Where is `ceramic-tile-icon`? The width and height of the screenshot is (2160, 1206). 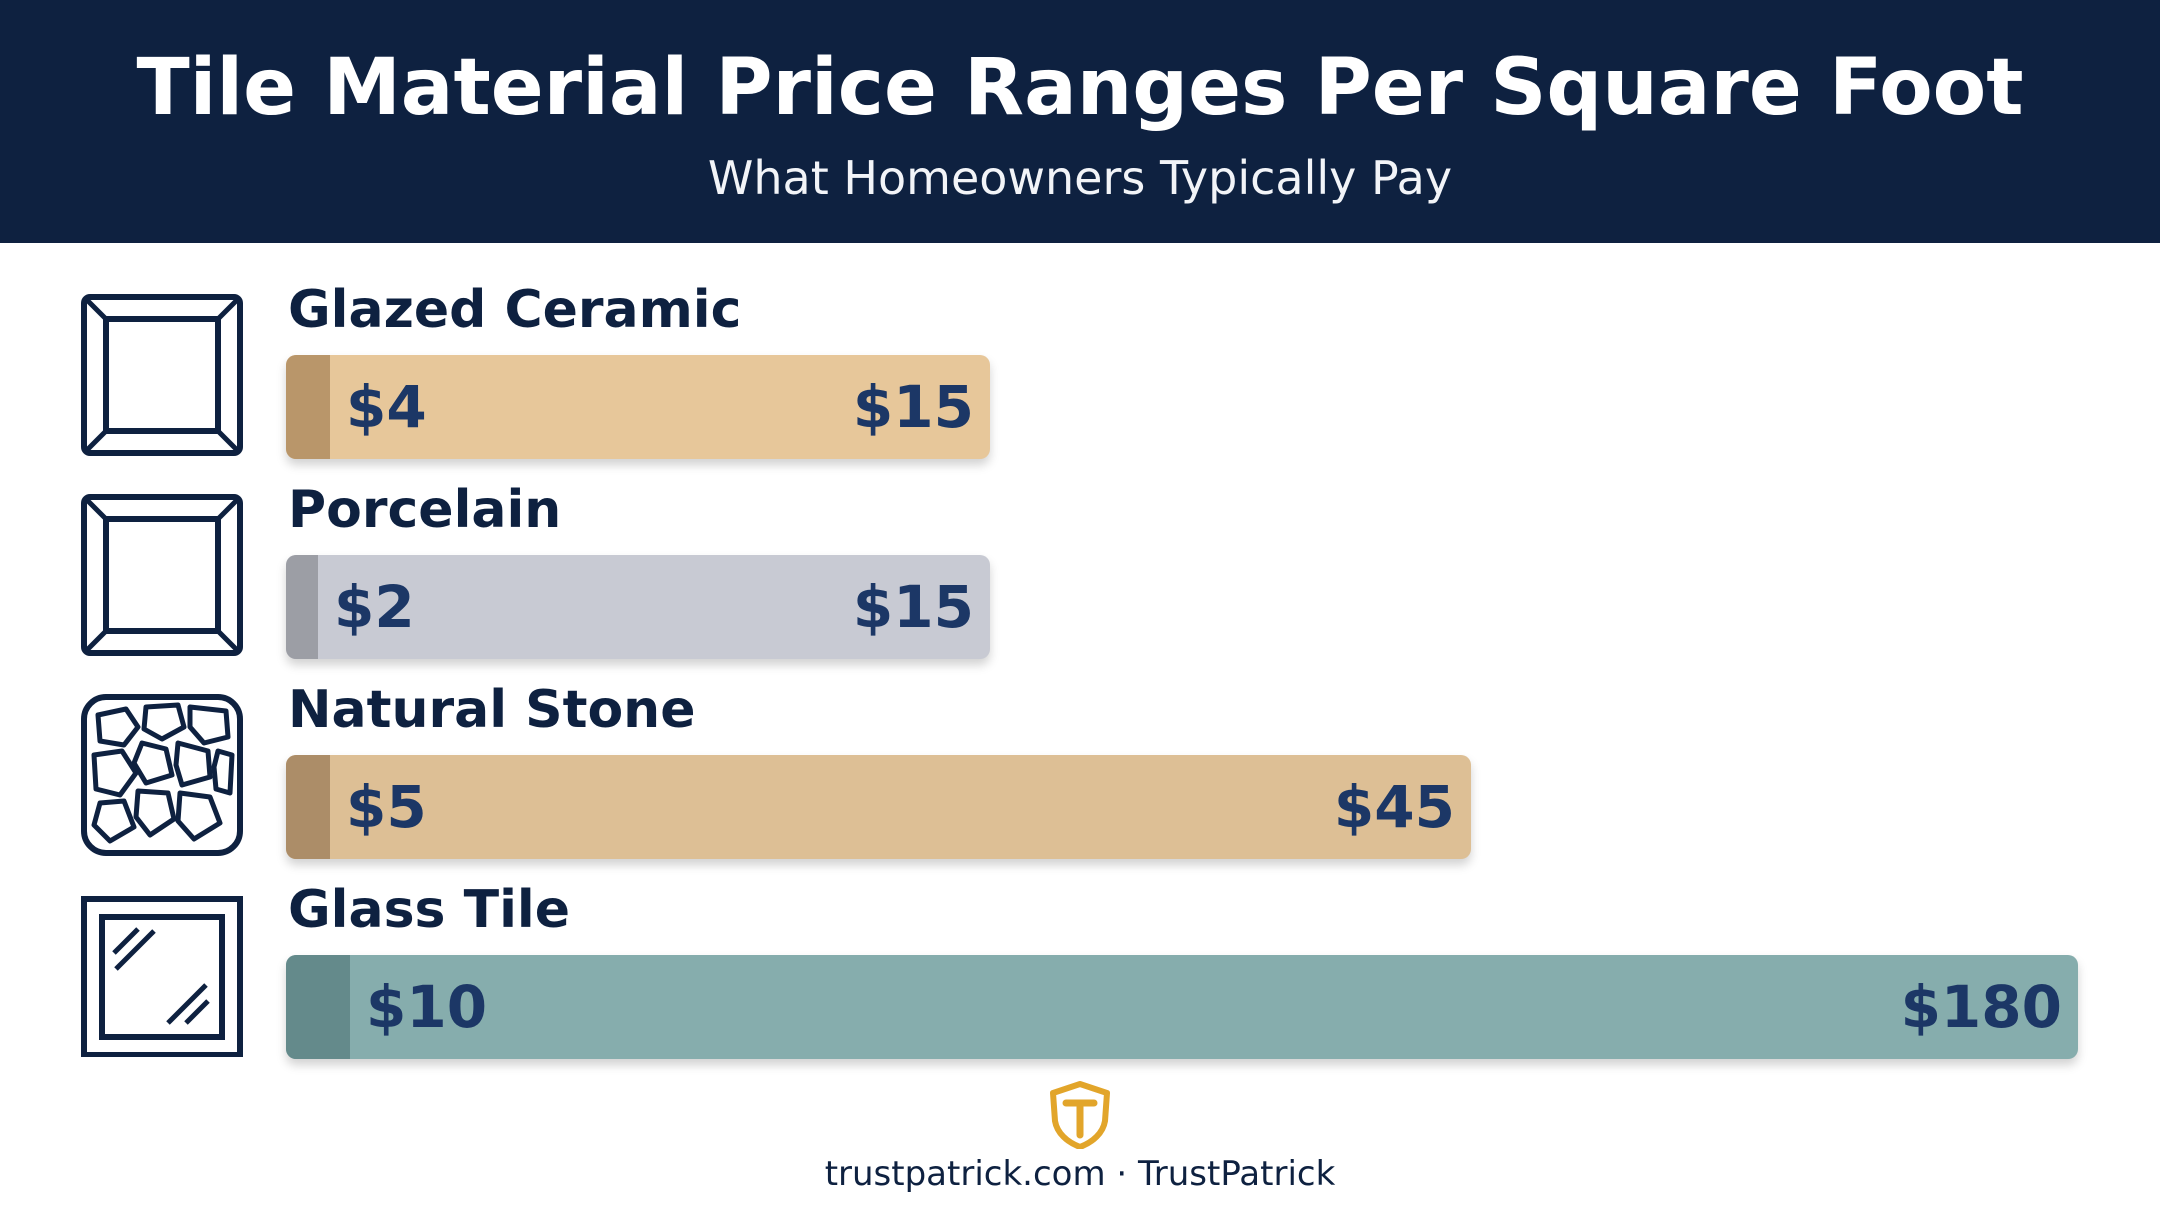
ceramic-tile-icon is located at coordinates (162, 375).